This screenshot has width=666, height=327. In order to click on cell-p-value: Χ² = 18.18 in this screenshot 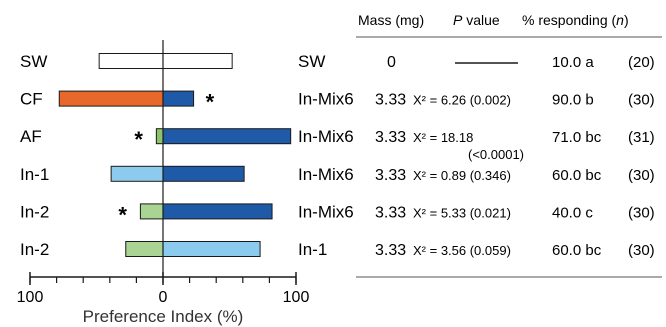, I will do `click(443, 137)`.